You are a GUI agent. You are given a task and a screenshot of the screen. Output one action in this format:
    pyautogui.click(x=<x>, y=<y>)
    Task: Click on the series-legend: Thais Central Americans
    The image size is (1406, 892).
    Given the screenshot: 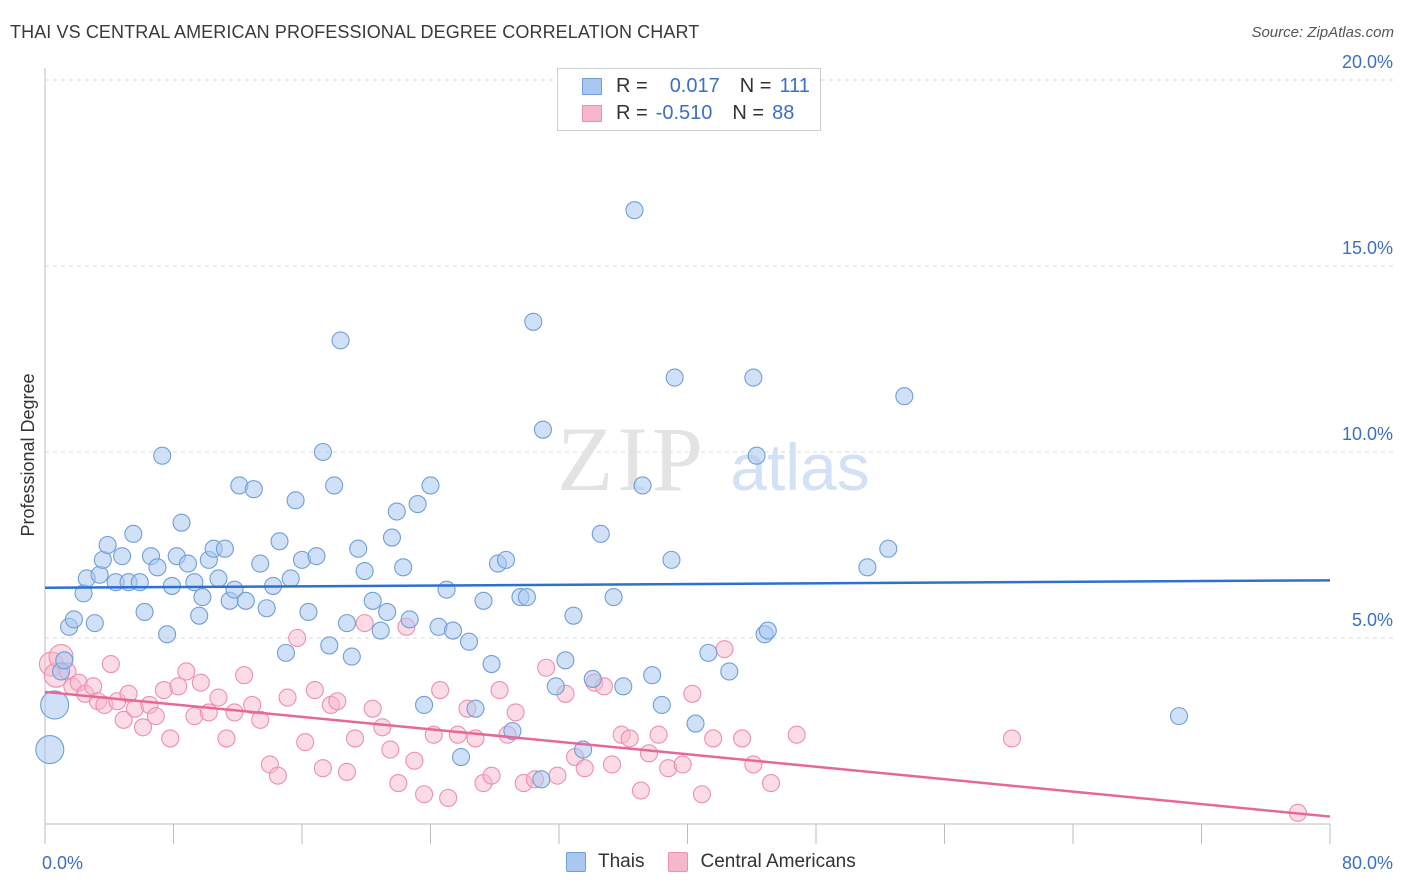 What is the action you would take?
    pyautogui.click(x=723, y=862)
    